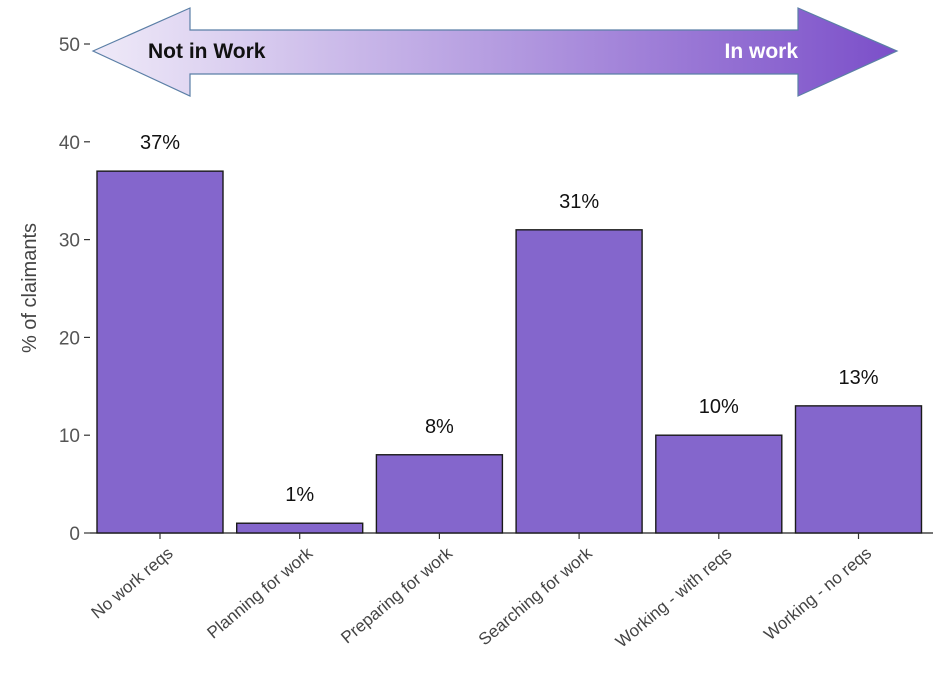 The image size is (933, 677). What do you see at coordinates (74, 534) in the screenshot?
I see `y-tick-label: 0` at bounding box center [74, 534].